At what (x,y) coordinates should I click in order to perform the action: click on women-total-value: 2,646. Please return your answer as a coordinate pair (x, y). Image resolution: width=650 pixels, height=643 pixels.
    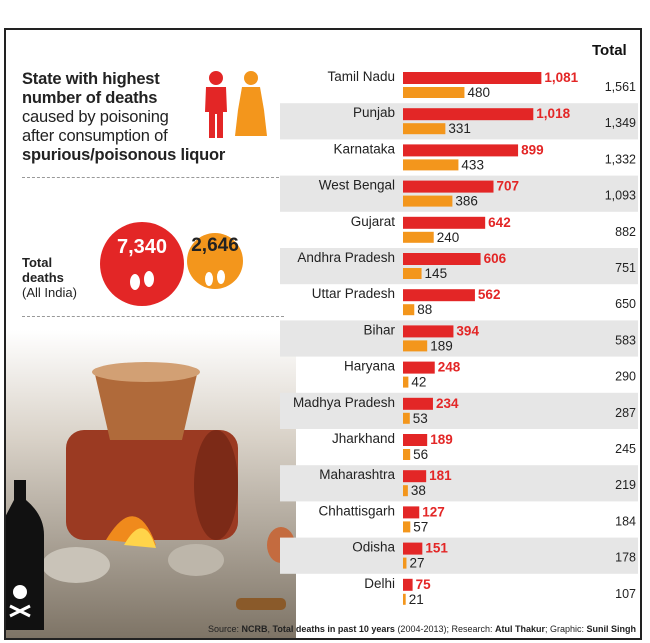
    Looking at the image, I should click on (215, 245).